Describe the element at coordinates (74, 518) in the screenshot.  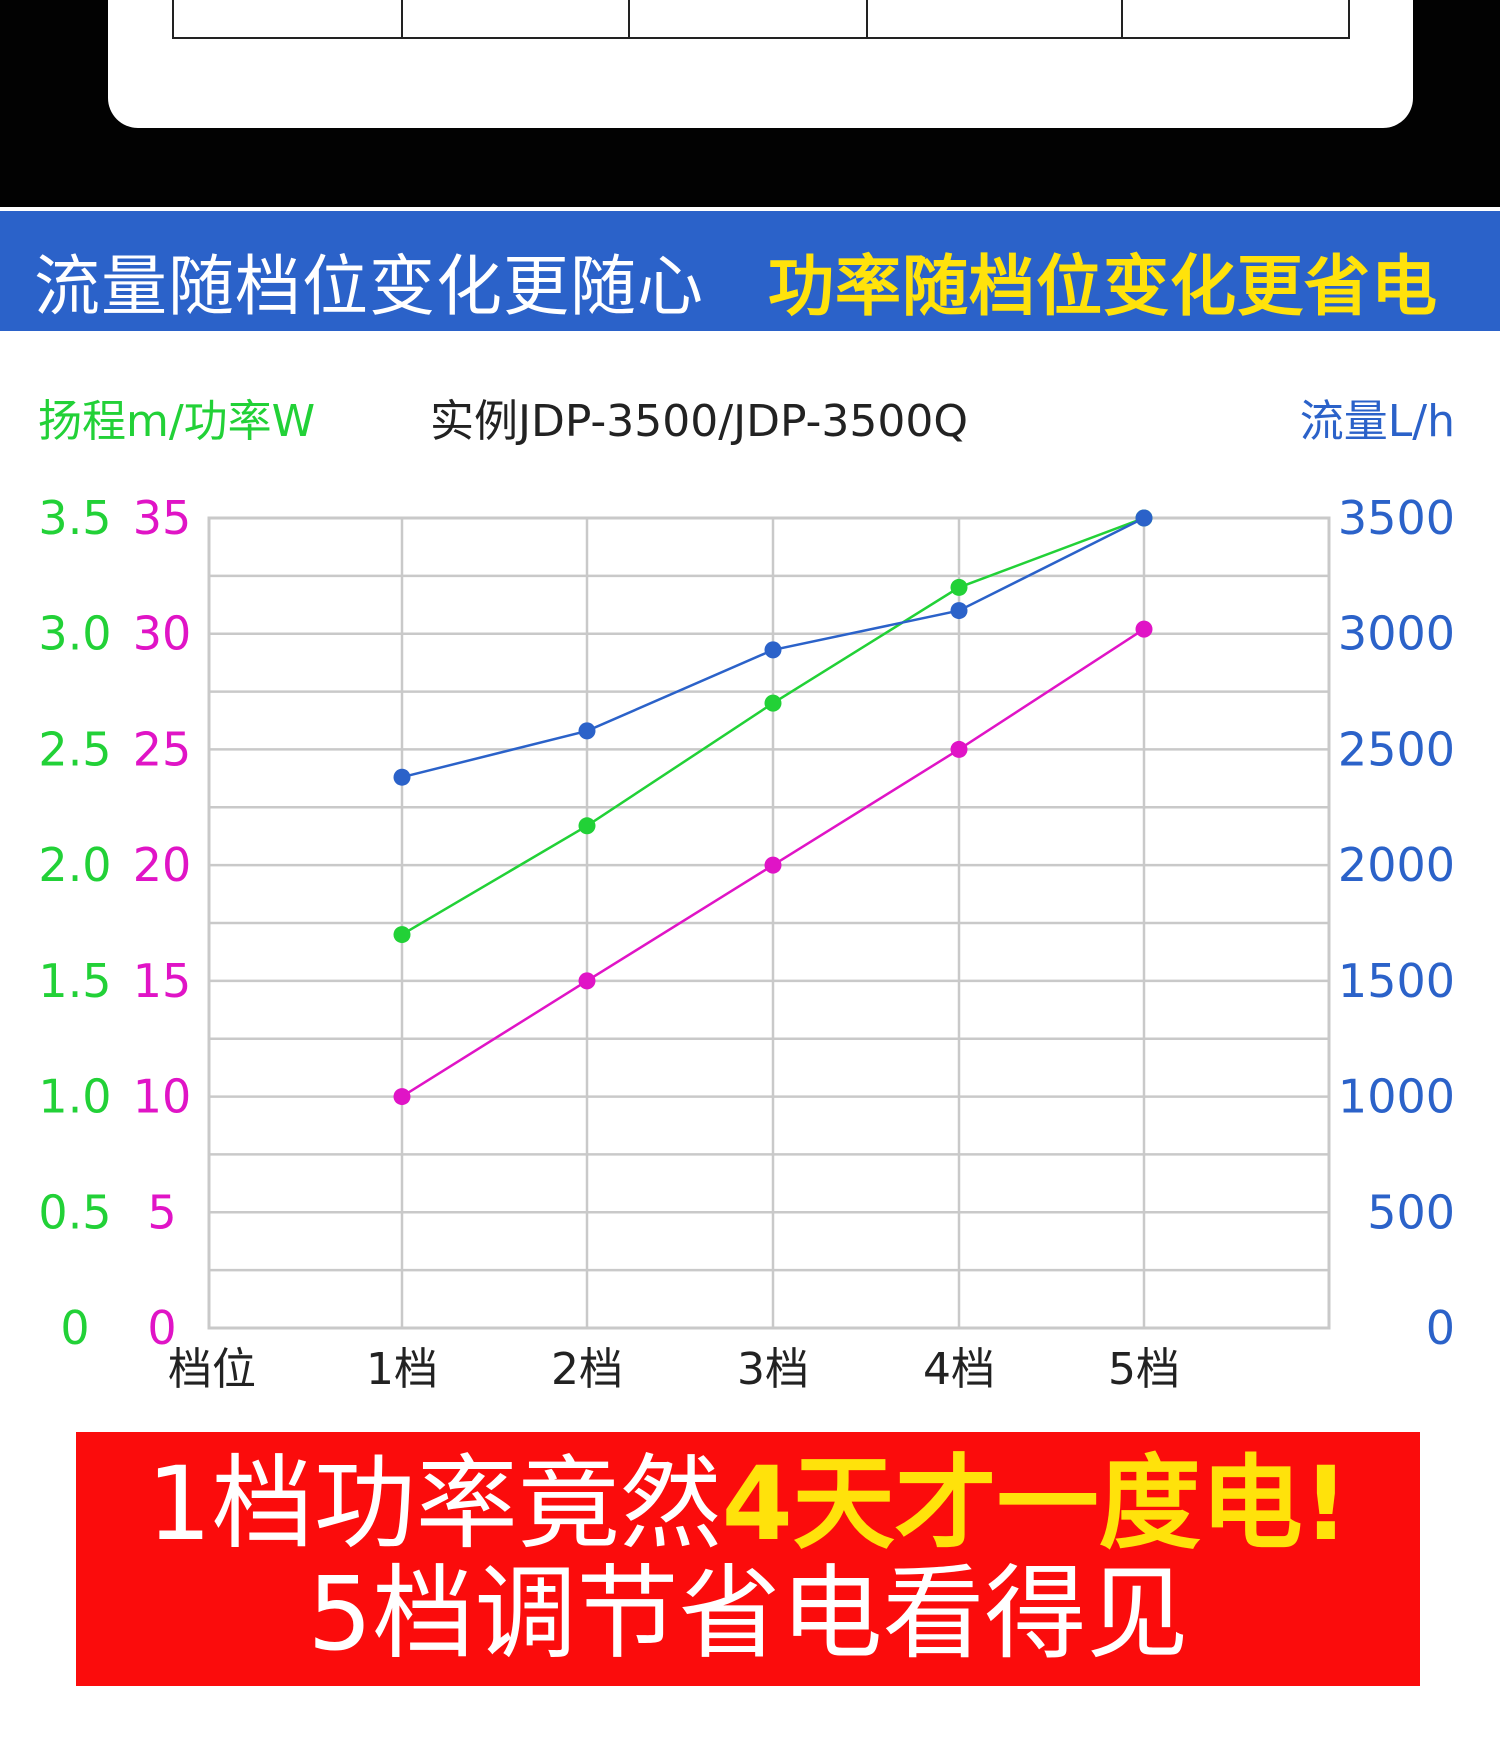
I see `head-tick-label: 3.5` at that location.